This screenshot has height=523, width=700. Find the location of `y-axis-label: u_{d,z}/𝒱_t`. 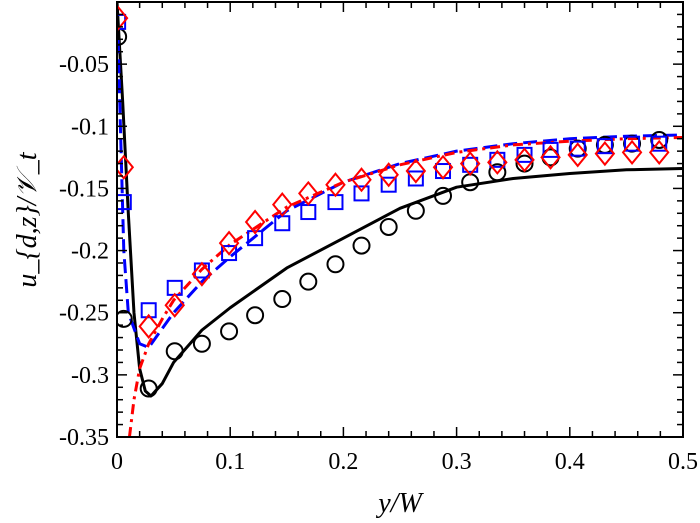

y-axis-label: u_{d,z}/𝒱_t is located at coordinates (27, 219).